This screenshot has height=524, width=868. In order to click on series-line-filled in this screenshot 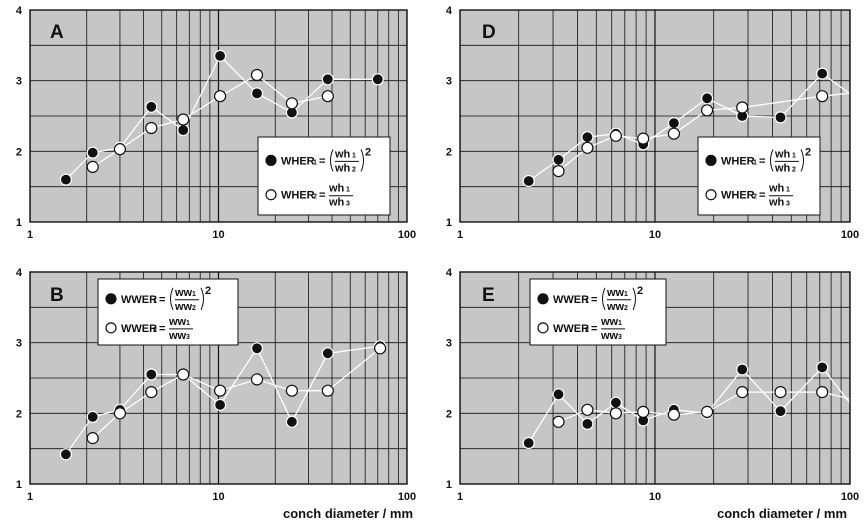, I will do `click(223, 400)`.